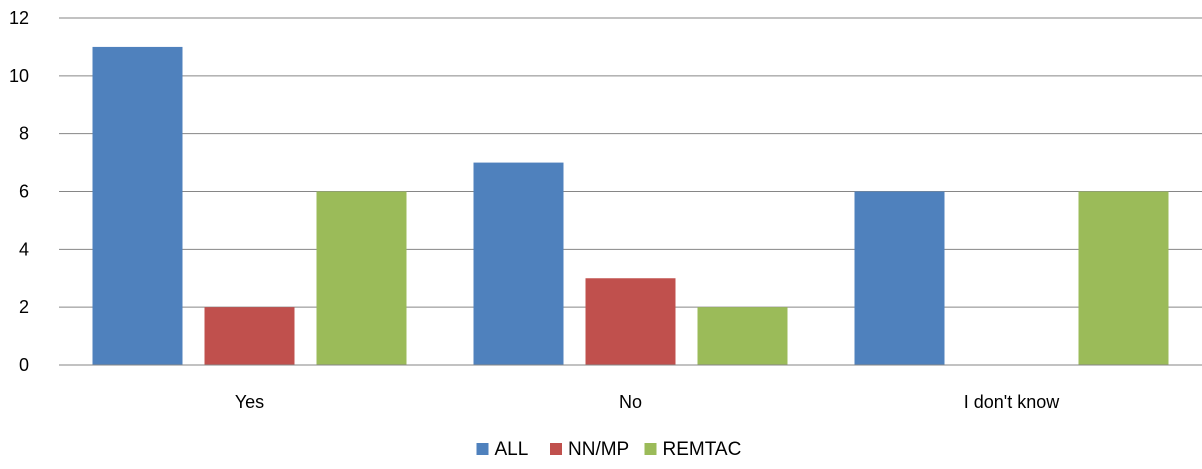 The height and width of the screenshot is (469, 1202). What do you see at coordinates (24, 134) in the screenshot?
I see `y-tick-label: 8` at bounding box center [24, 134].